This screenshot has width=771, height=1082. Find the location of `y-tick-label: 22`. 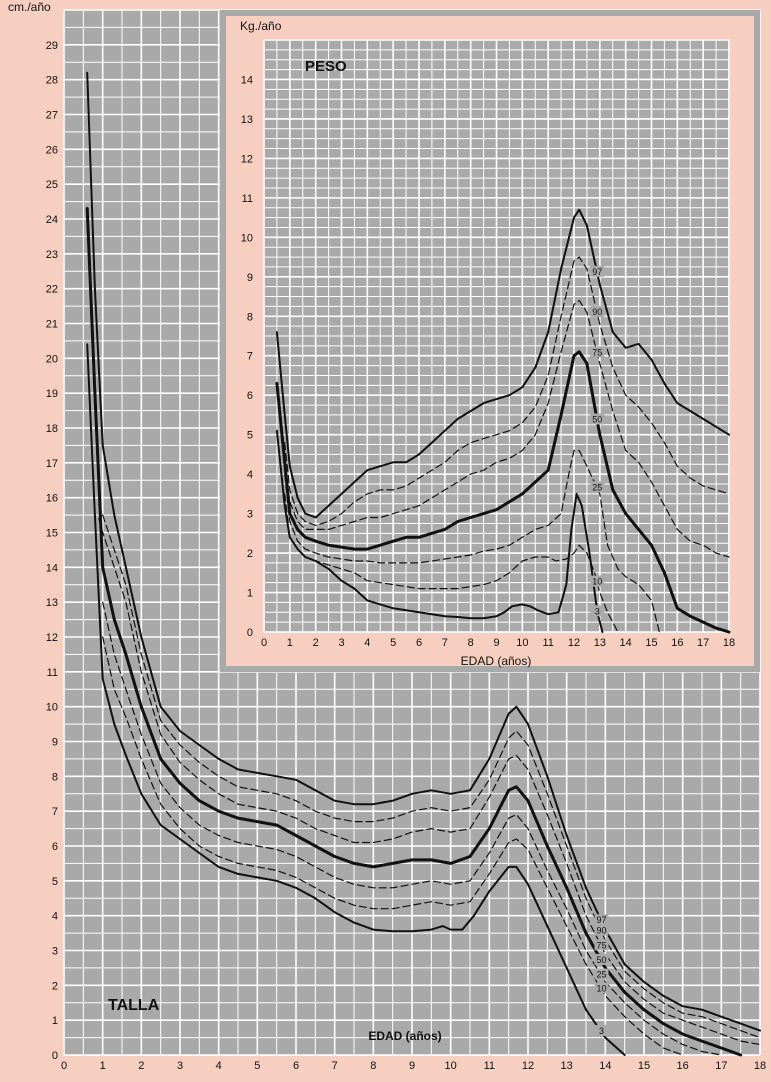

y-tick-label: 22 is located at coordinates (52, 290).